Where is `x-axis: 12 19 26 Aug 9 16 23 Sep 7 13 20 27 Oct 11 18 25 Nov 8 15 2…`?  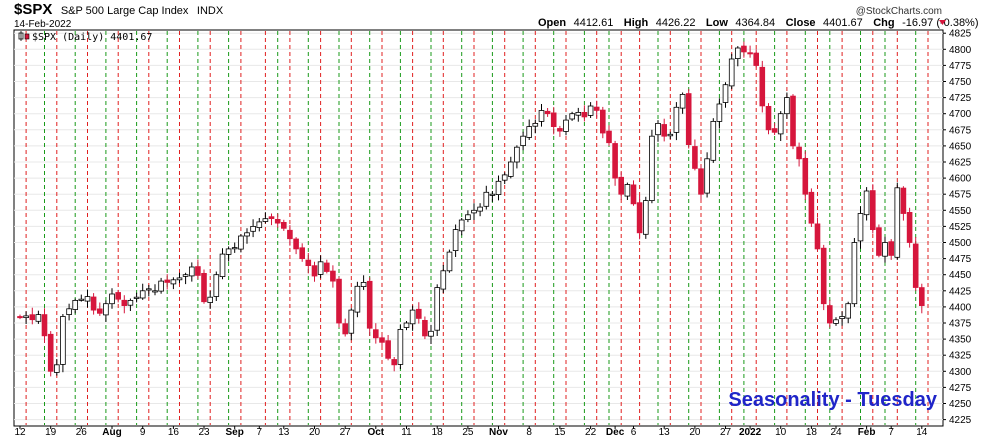
x-axis: 12 19 26 Aug 9 16 23 Sep 7 13 20 27 Oct 11 18 25 Nov 8 15 2… is located at coordinates (471, 432).